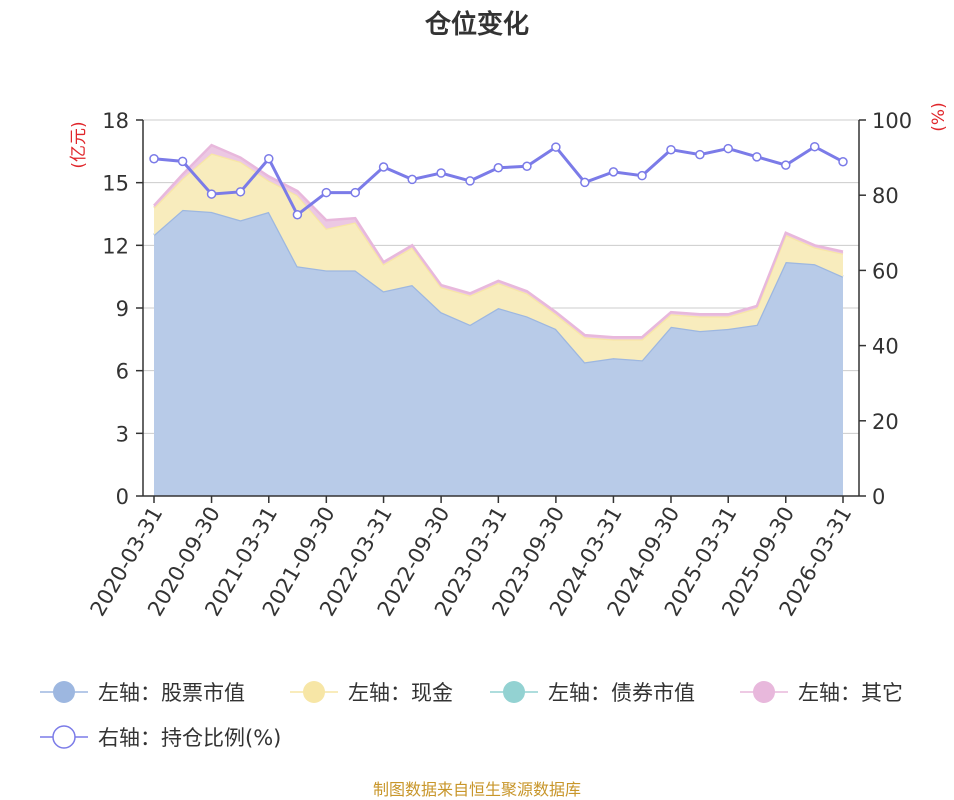  Describe the element at coordinates (171, 693) in the screenshot. I see `legend-label: 左轴：股票市值` at that location.